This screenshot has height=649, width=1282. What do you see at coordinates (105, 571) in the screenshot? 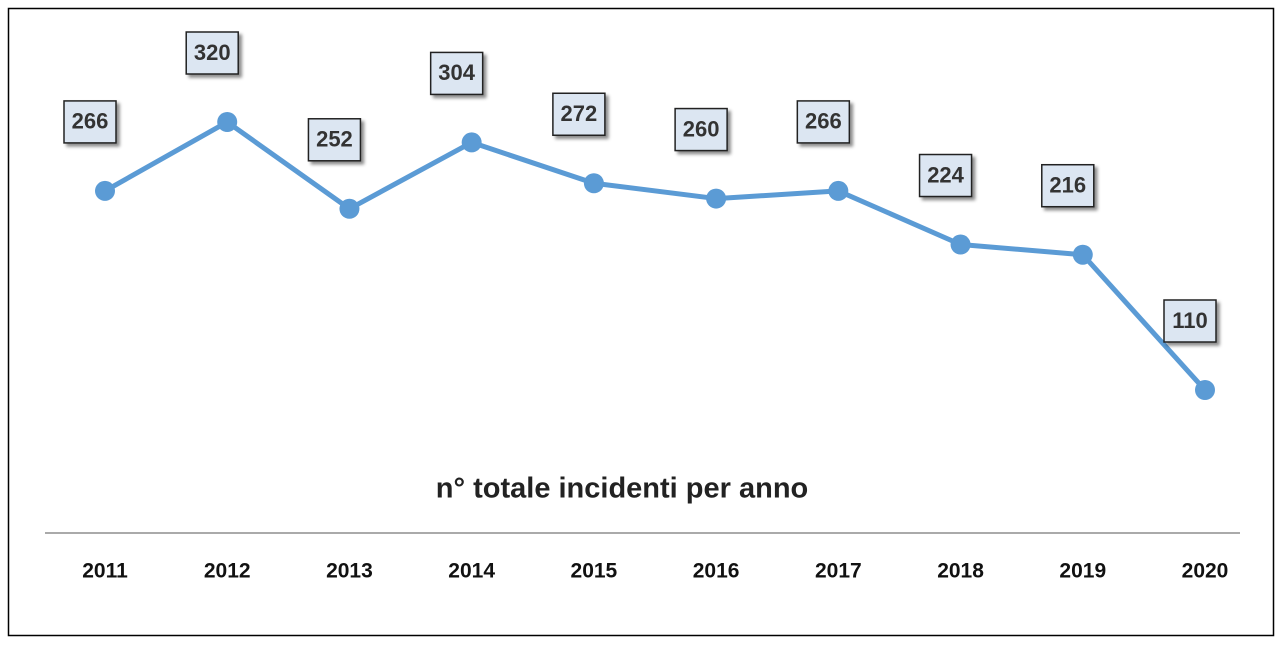
I see `x-tick-label: 2011` at bounding box center [105, 571].